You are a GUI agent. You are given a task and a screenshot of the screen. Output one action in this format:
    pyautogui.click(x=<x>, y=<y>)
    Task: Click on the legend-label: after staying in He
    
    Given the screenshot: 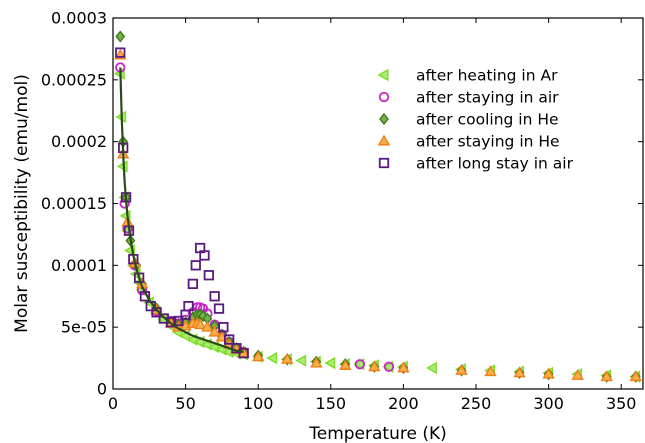 What is the action you would take?
    pyautogui.click(x=488, y=142)
    